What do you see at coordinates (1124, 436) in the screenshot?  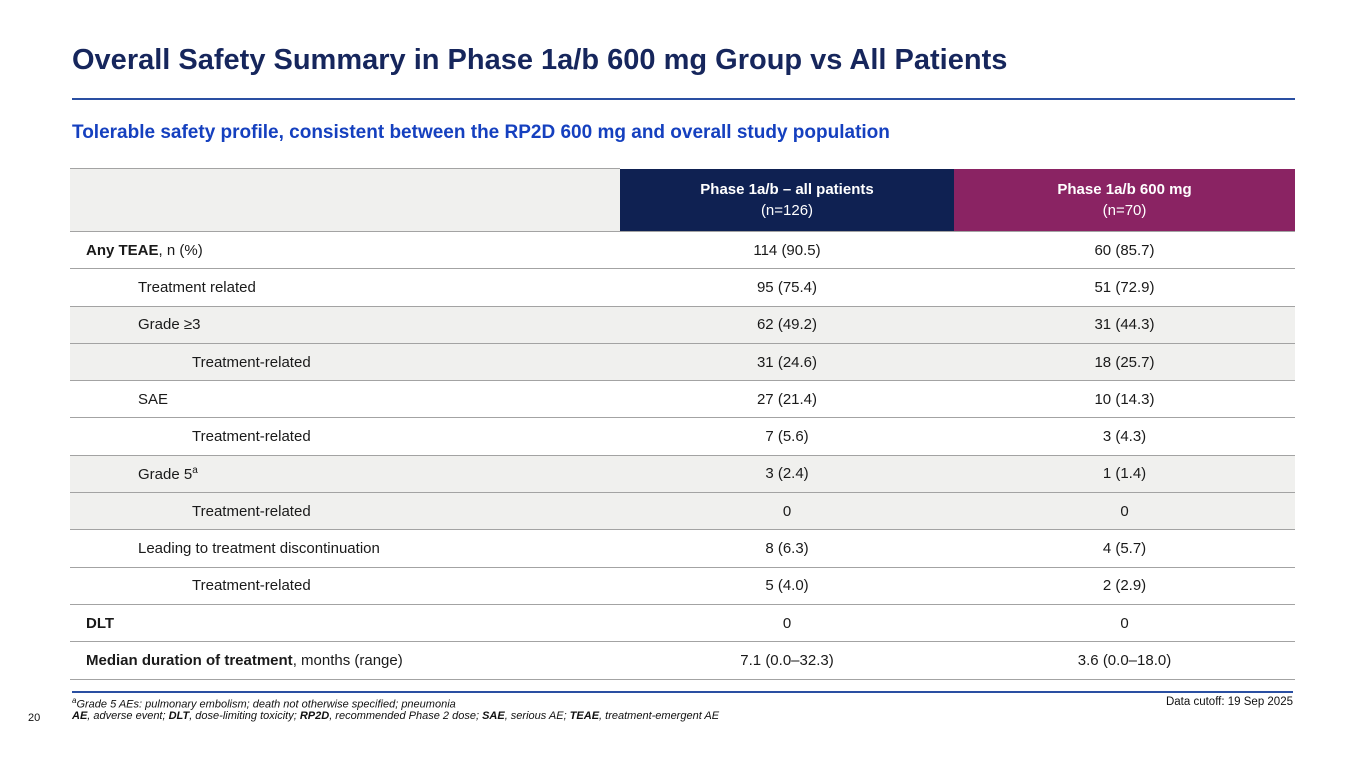 I see `row-value: 3 (4.3)` at bounding box center [1124, 436].